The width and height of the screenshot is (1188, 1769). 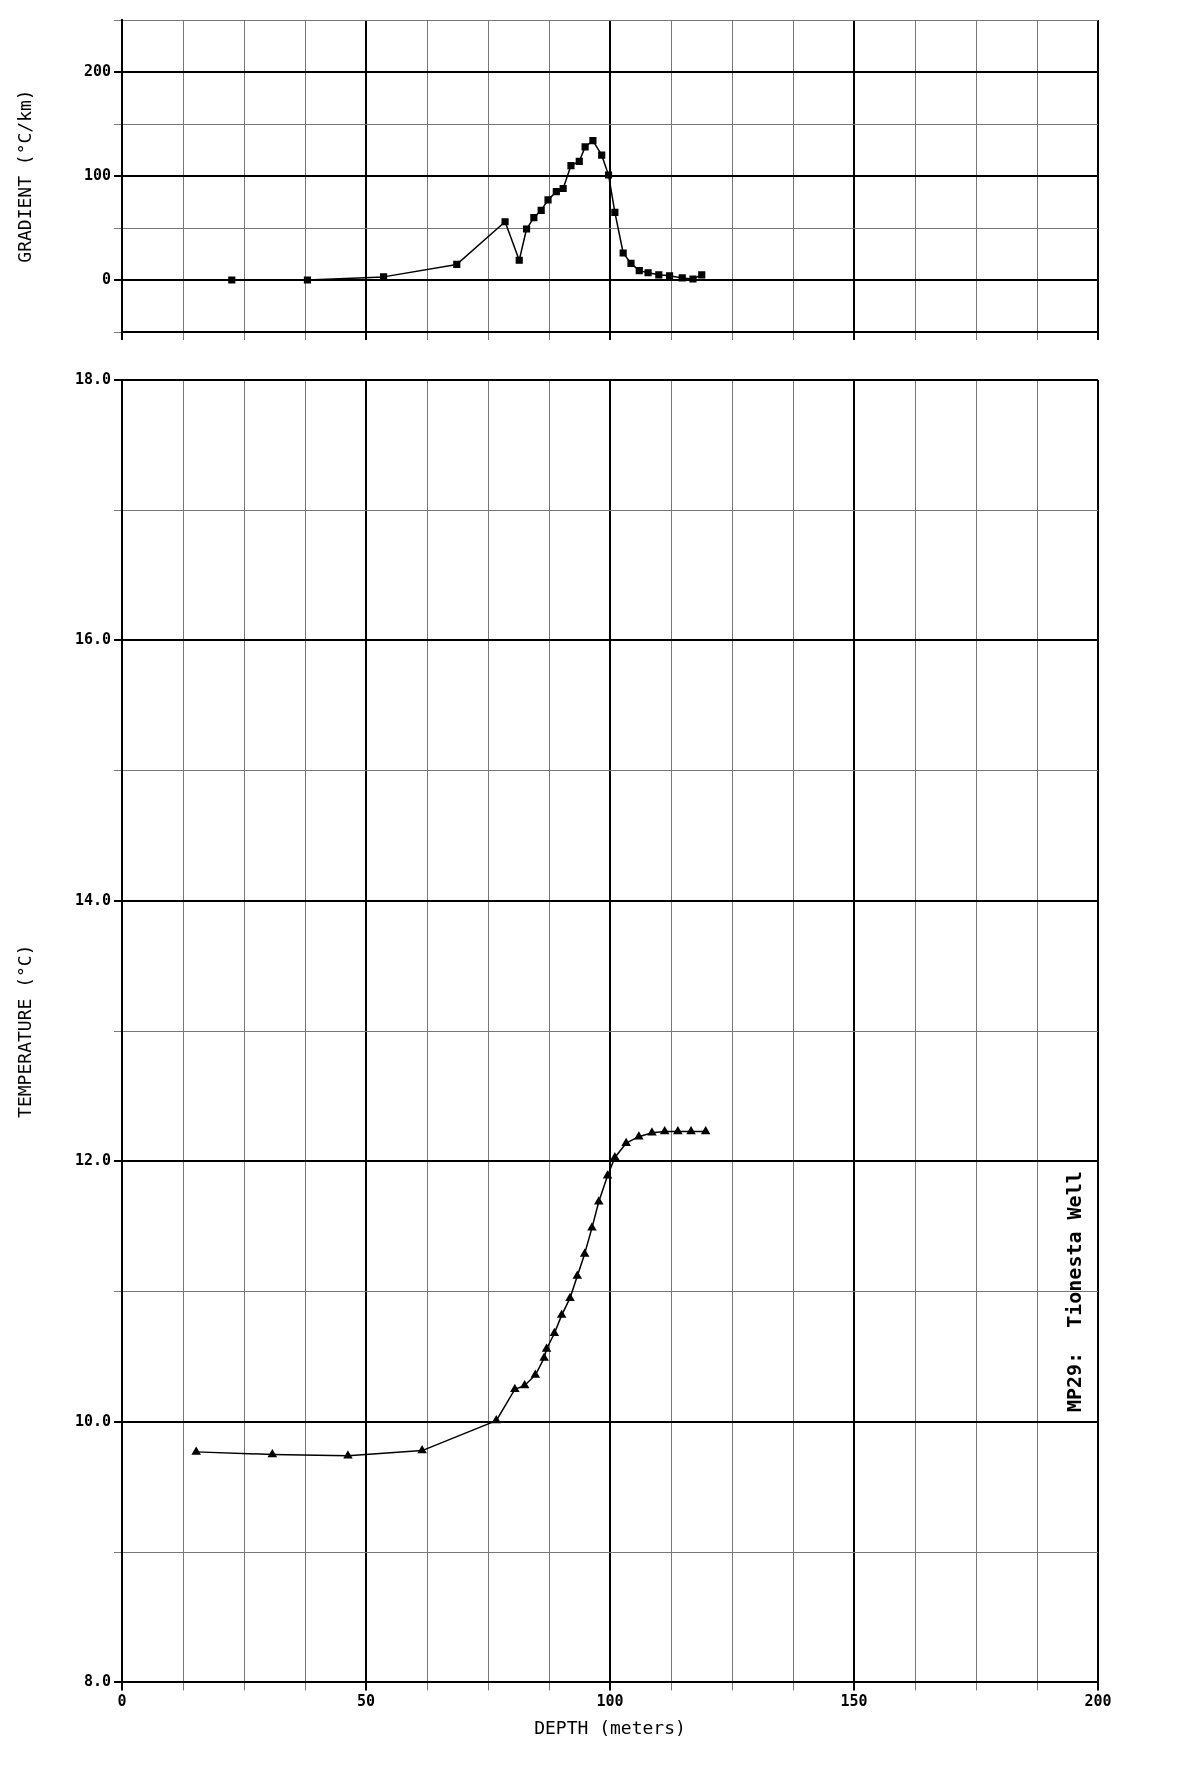 I want to click on y-tick-label: 12.0, so click(x=92, y=1160).